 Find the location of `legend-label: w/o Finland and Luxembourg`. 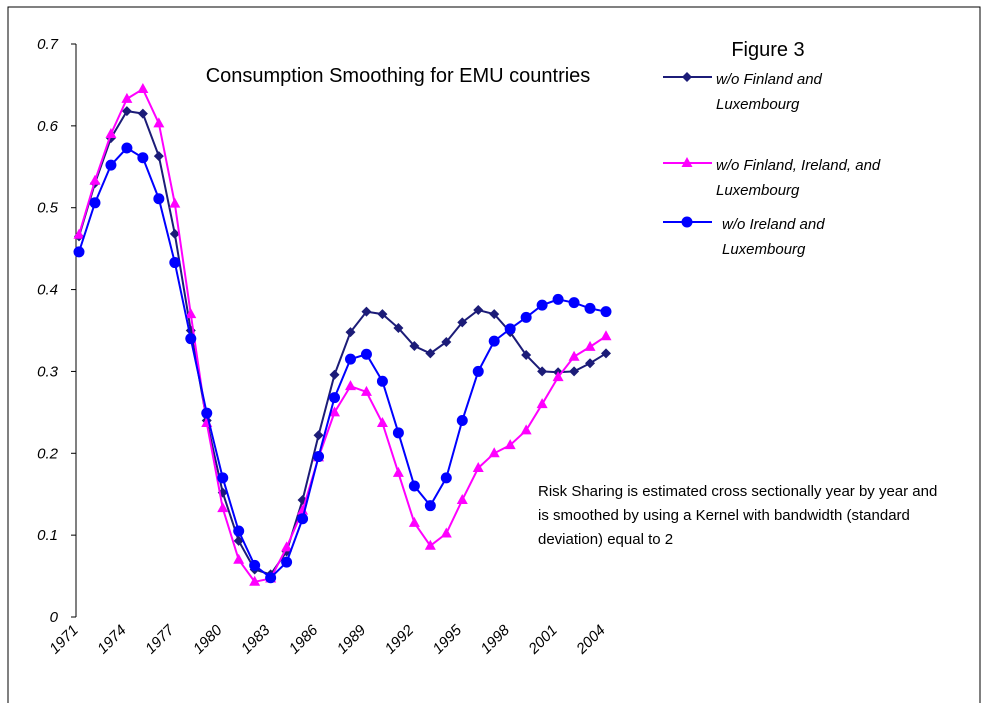

legend-label: w/o Finland and Luxembourg is located at coordinates (769, 92).